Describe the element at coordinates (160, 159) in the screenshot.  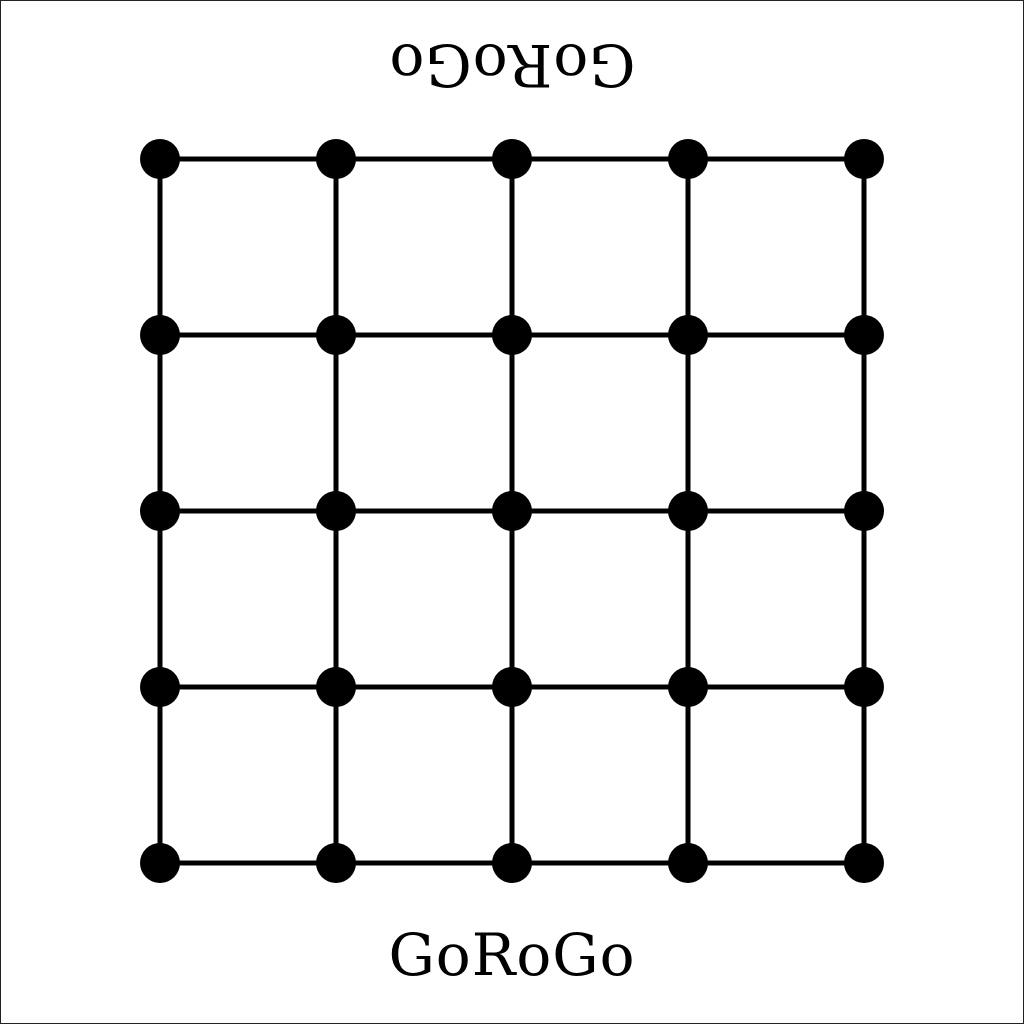
I see `board-point-r1-c1` at that location.